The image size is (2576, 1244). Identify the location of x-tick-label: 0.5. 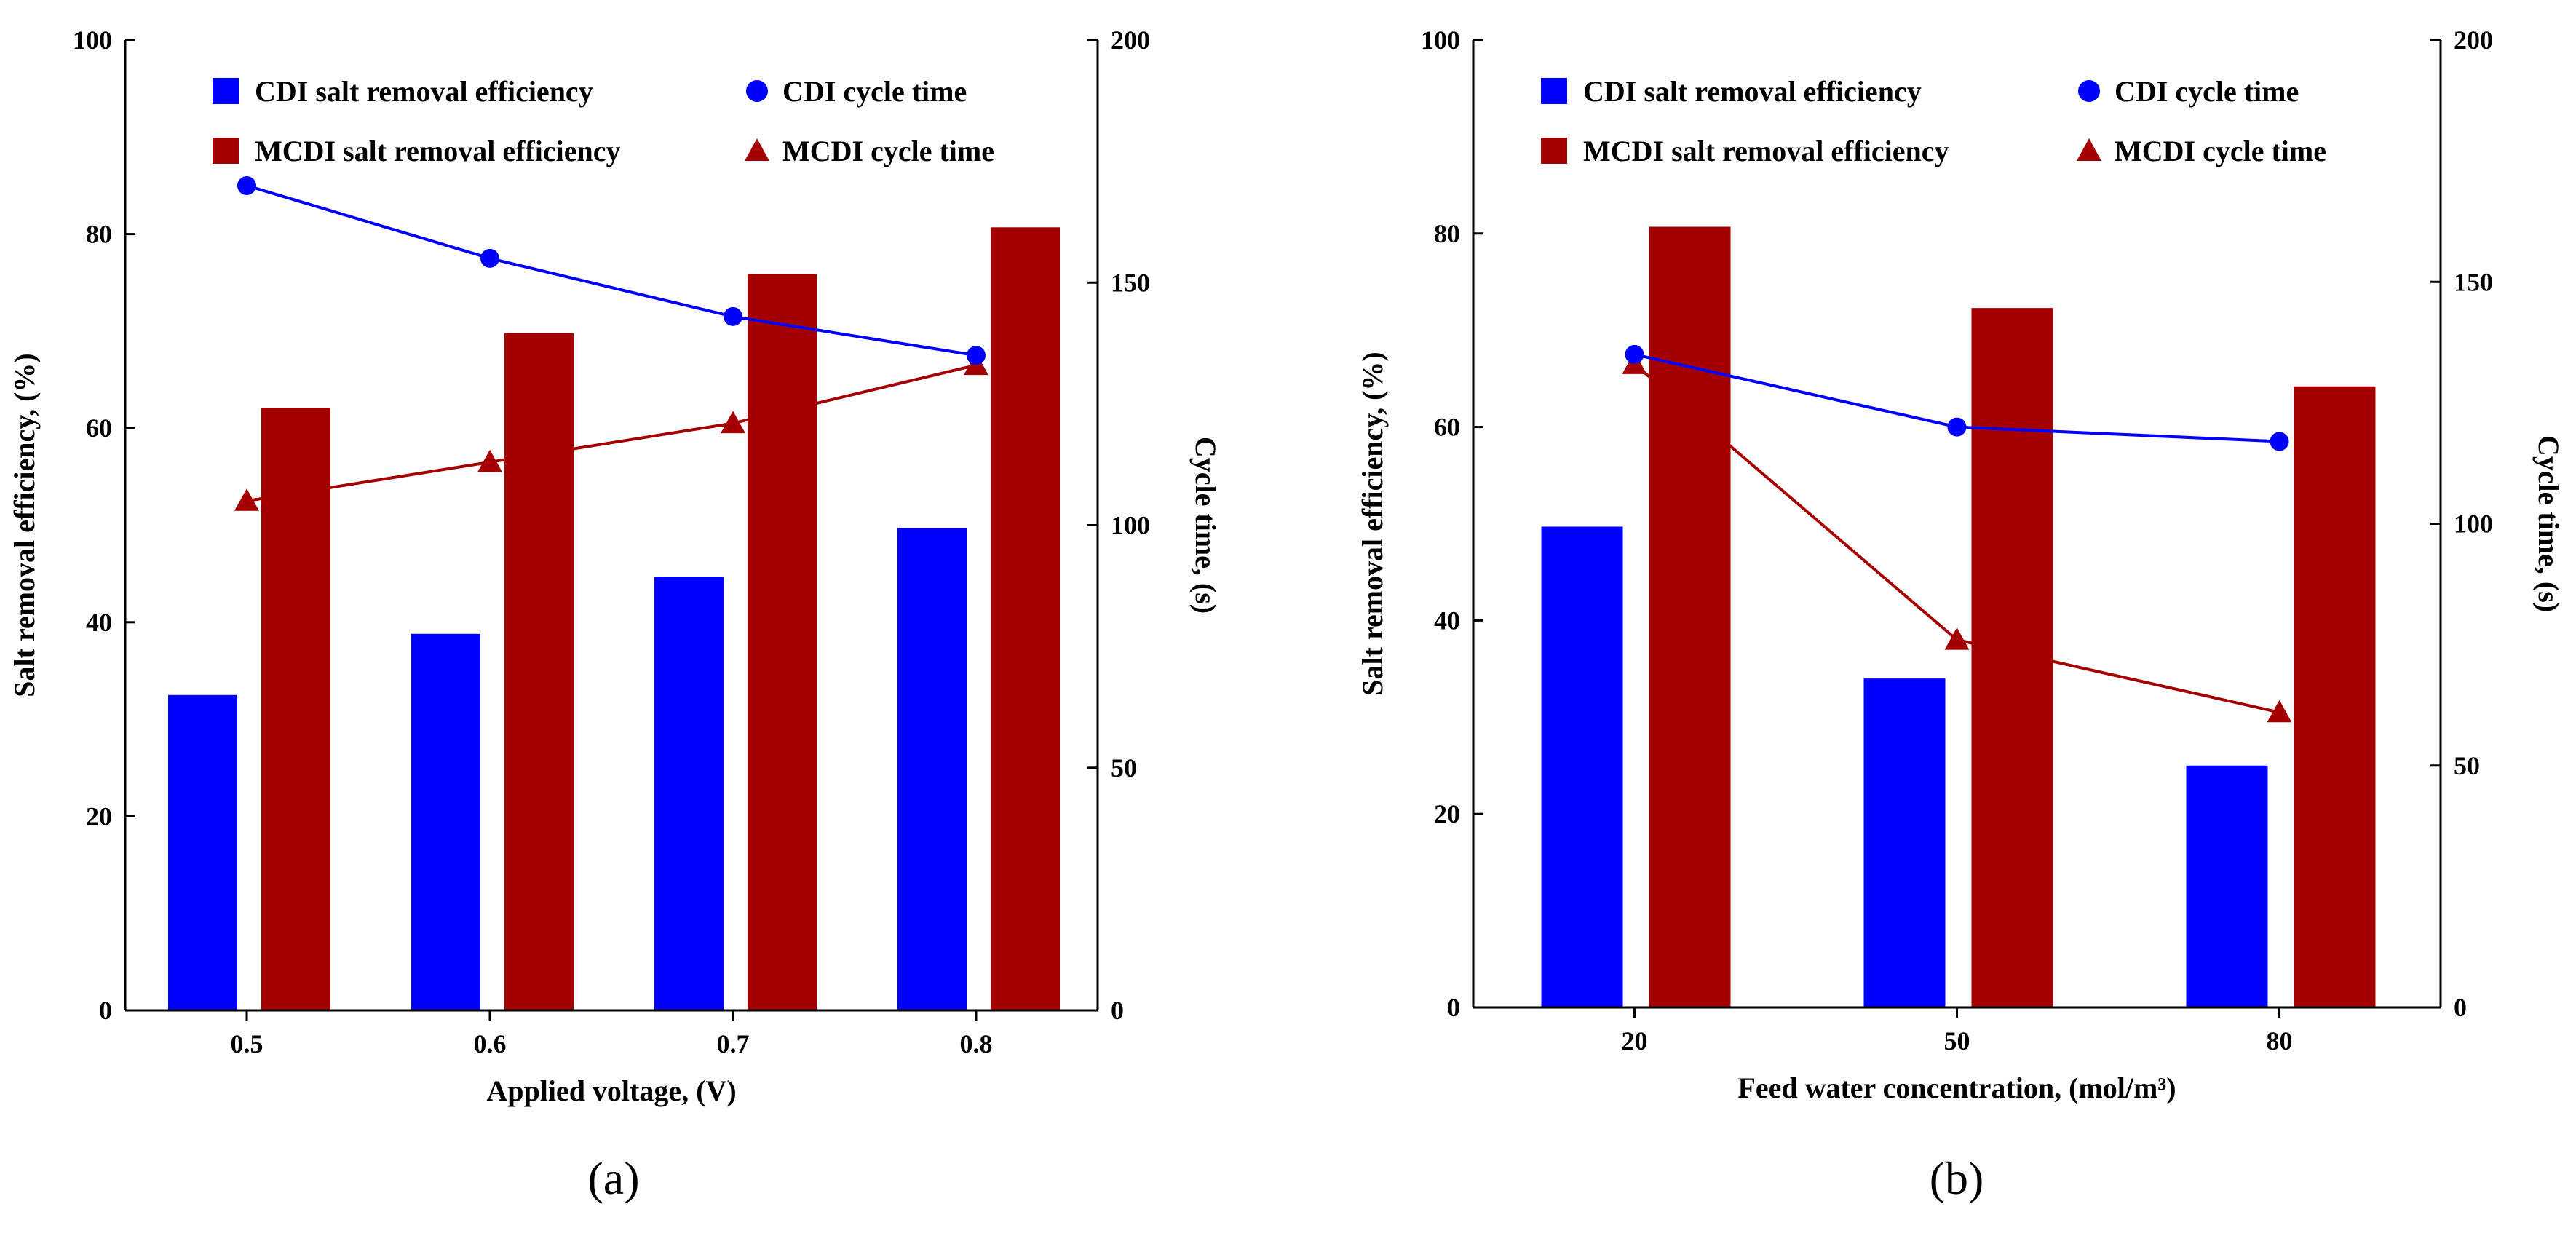
(247, 1043).